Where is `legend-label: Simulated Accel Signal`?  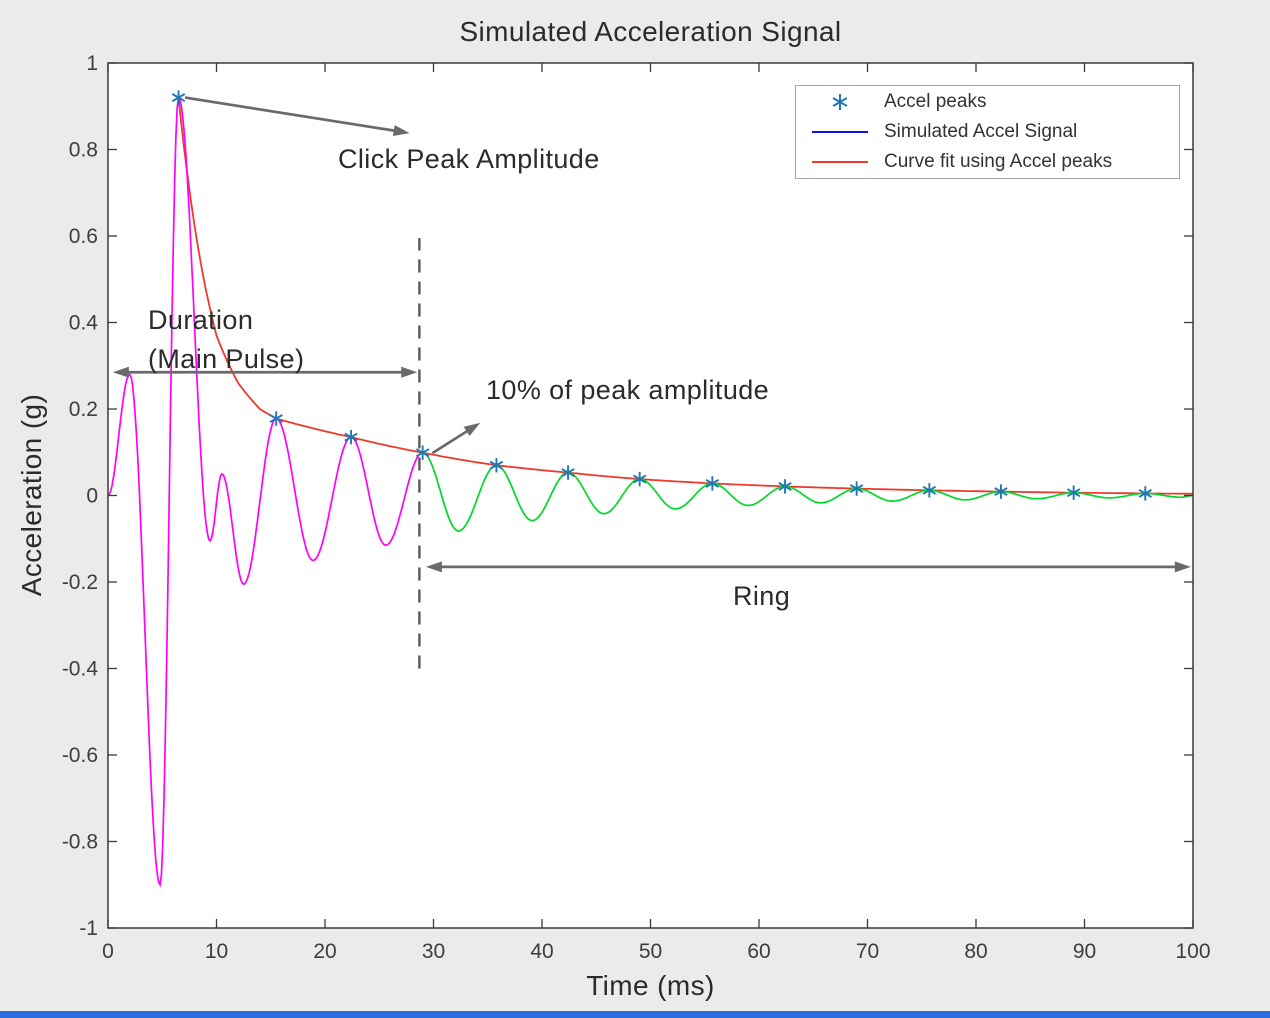
legend-label: Simulated Accel Signal is located at coordinates (981, 131).